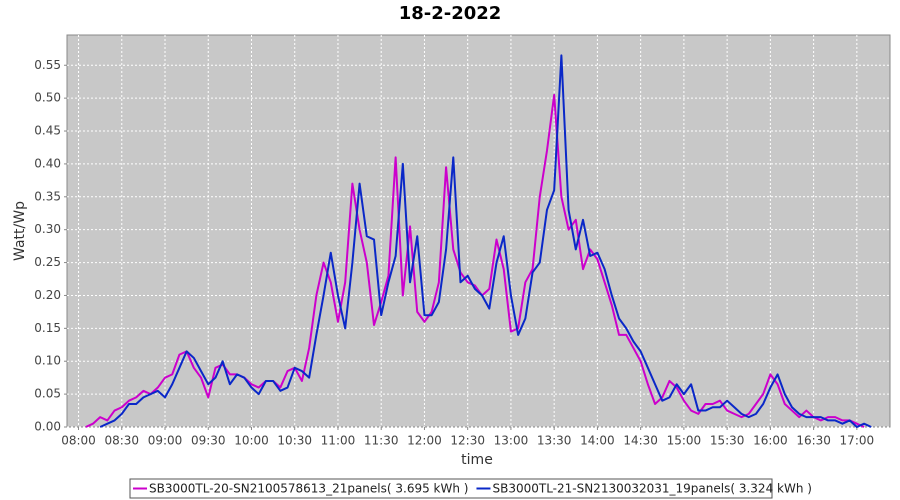 This screenshot has height=500, width=900. What do you see at coordinates (47, 427) in the screenshot?
I see `y-tick-label: 0.00` at bounding box center [47, 427].